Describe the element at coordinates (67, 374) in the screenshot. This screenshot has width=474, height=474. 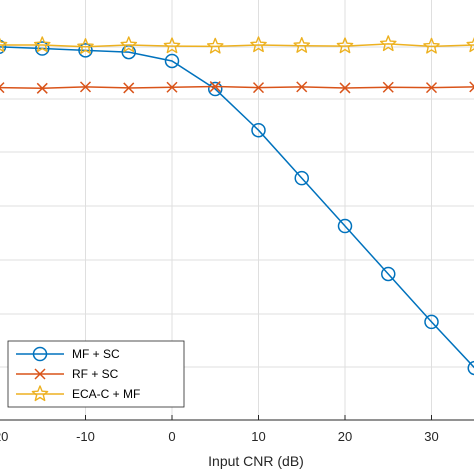
I see `legend-entry: RF + SC` at that location.